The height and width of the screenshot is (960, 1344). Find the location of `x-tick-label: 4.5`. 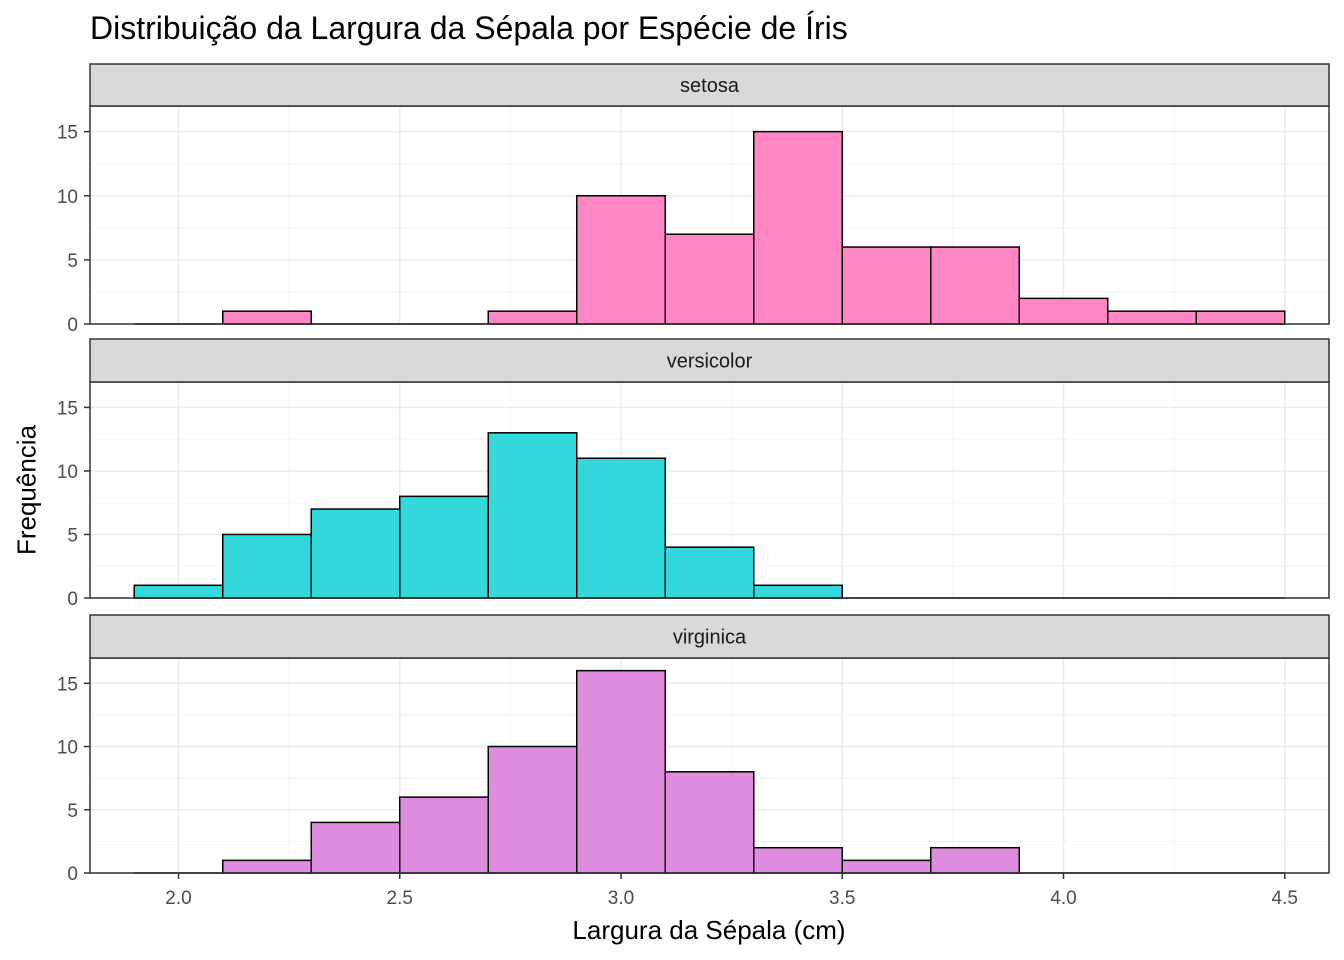

x-tick-label: 4.5 is located at coordinates (1285, 898).